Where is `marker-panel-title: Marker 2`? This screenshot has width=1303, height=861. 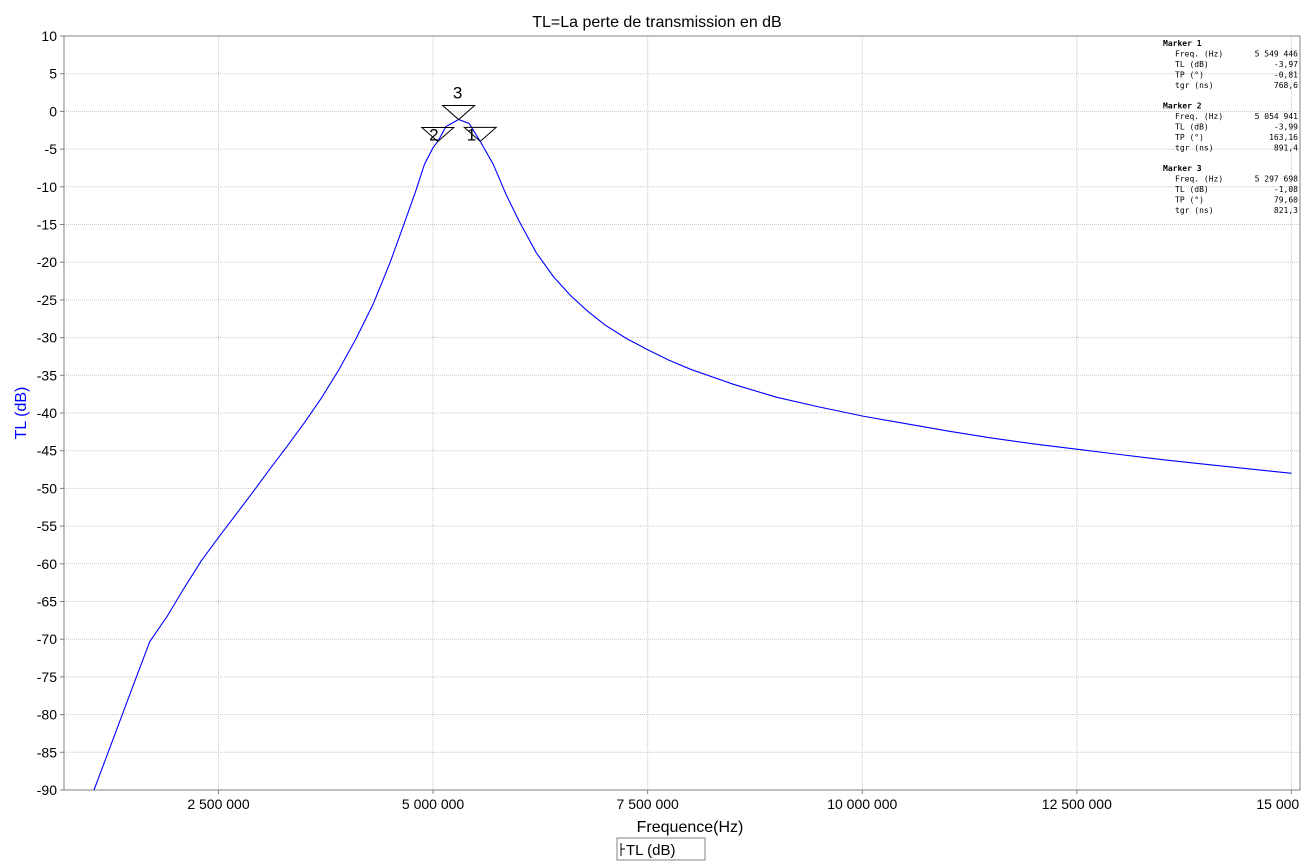
marker-panel-title: Marker 2 is located at coordinates (1182, 106).